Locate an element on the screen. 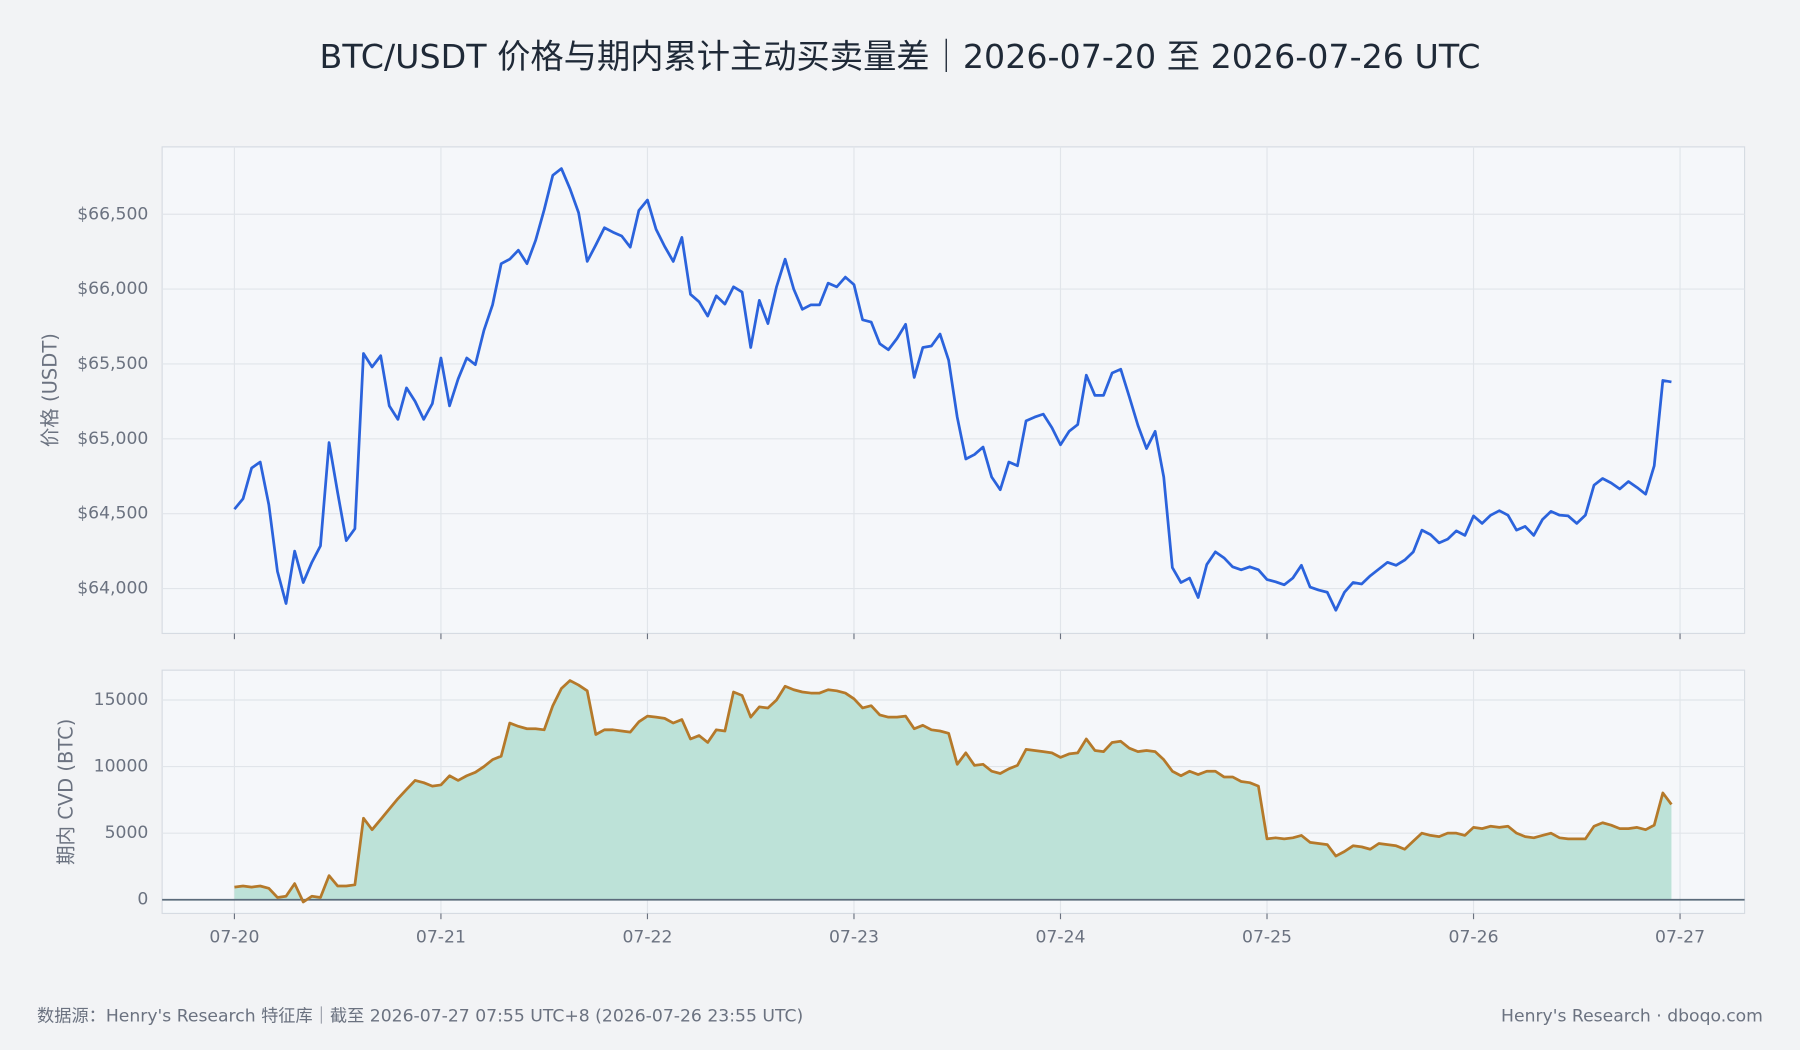  y-axis-label: 价格 (USDT) is located at coordinates (49, 390).